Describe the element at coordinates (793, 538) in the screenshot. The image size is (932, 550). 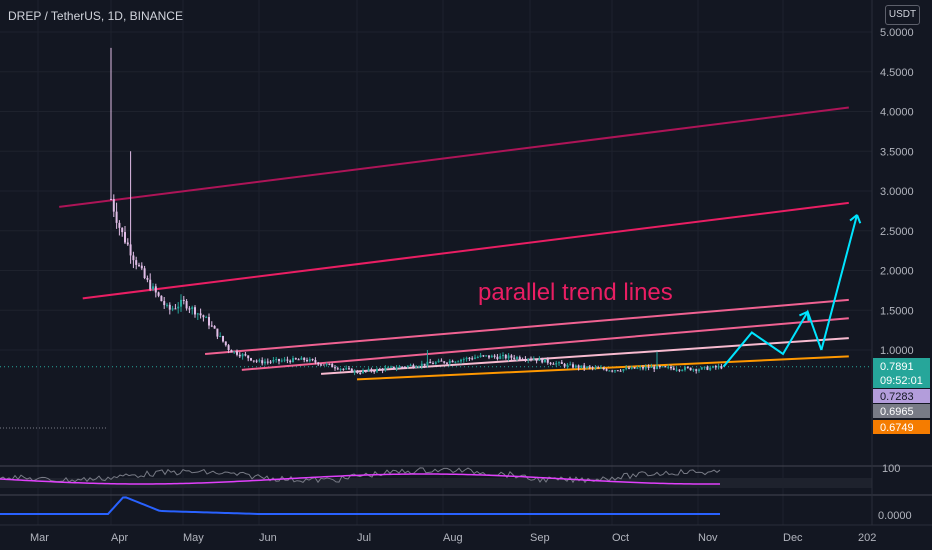
I see `time-tick: Dec` at that location.